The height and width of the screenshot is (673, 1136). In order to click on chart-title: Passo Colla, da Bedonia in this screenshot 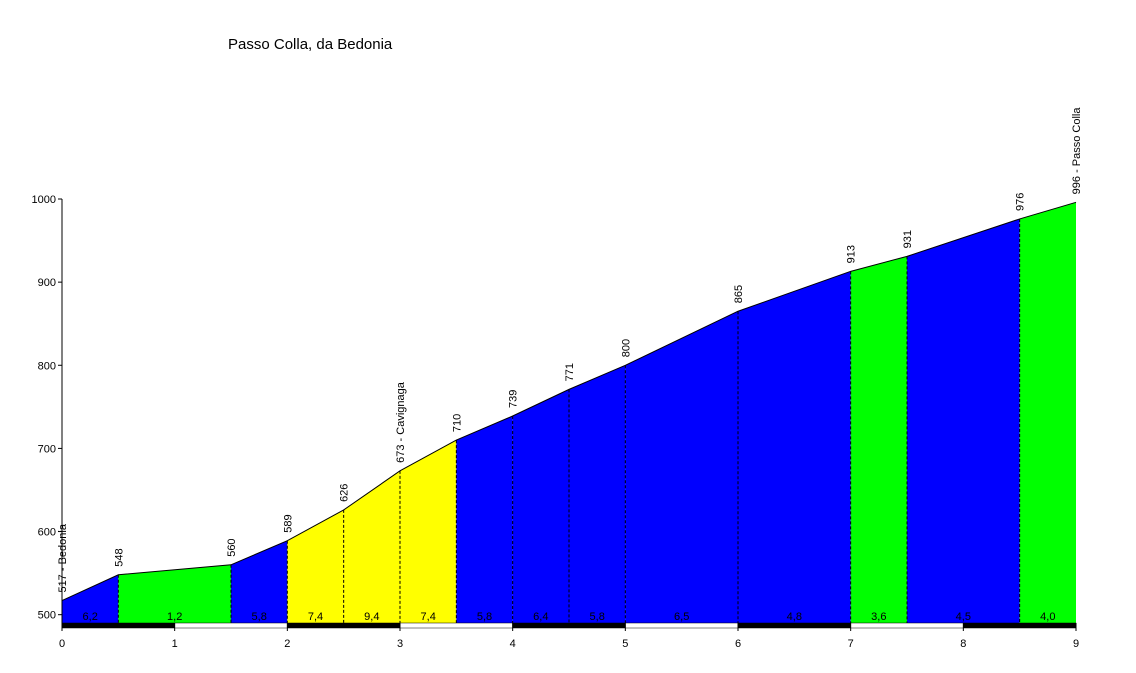, I will do `click(310, 44)`.